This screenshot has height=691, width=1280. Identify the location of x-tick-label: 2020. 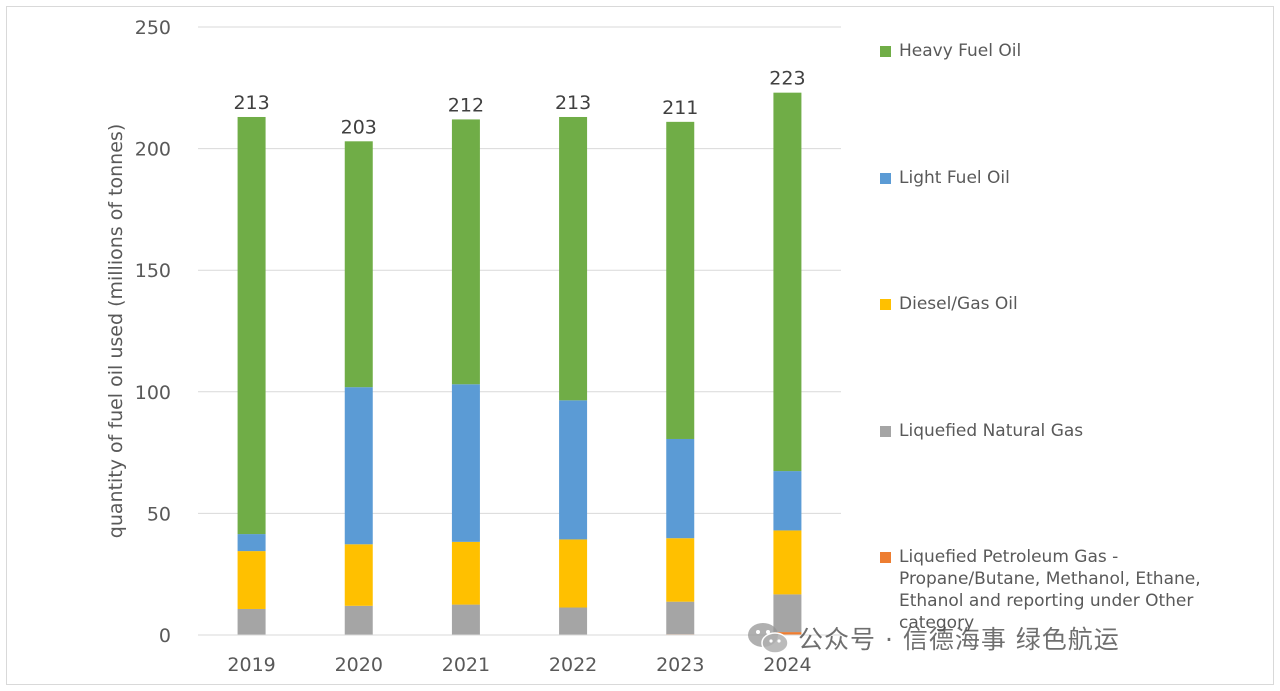
(359, 665).